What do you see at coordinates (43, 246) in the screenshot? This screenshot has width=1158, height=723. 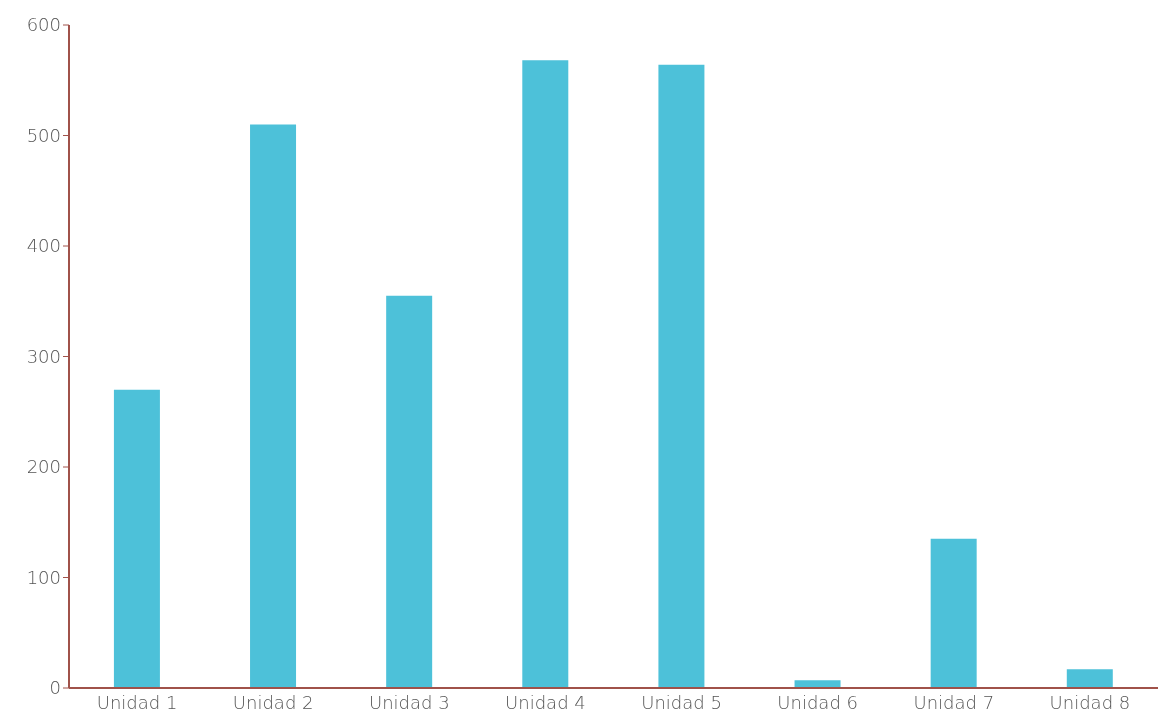 I see `y-tick-label: 400` at bounding box center [43, 246].